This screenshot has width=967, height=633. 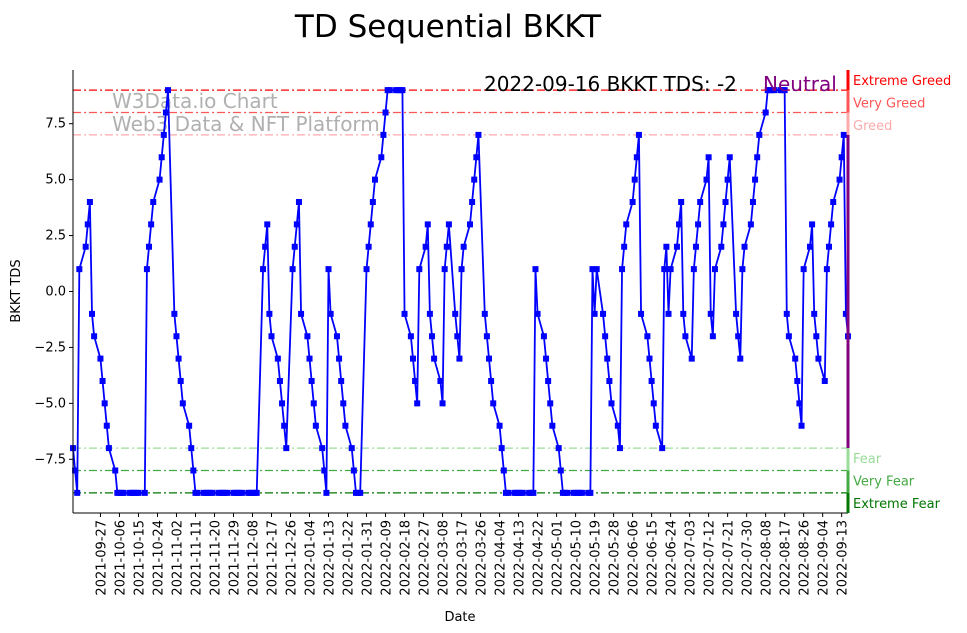 I want to click on x-tick-label: 2022-06-15, so click(x=653, y=558).